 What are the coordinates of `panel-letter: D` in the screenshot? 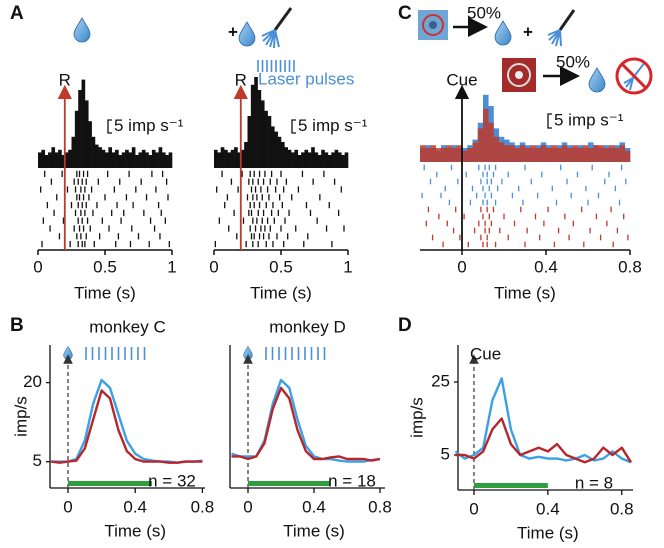 It's located at (405, 325).